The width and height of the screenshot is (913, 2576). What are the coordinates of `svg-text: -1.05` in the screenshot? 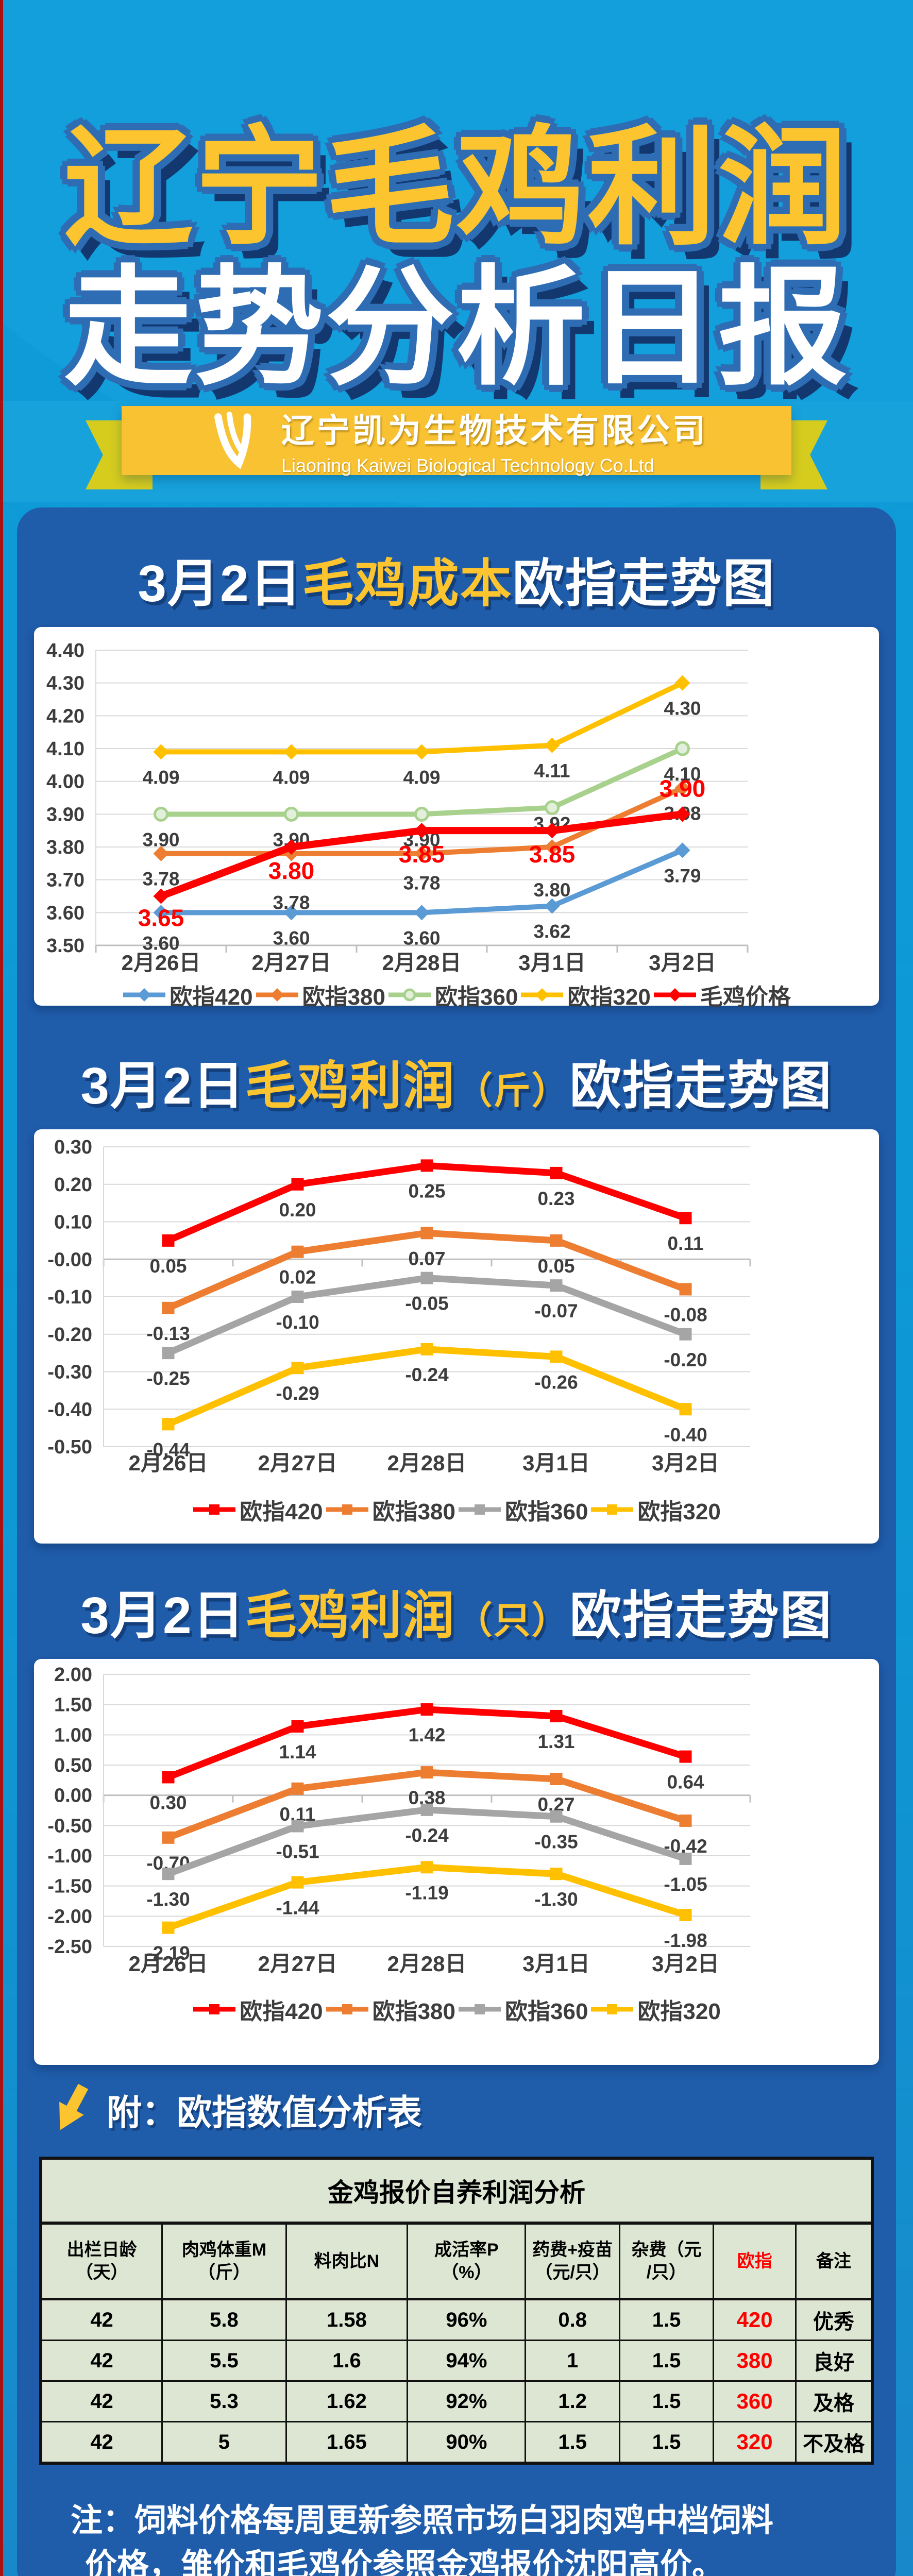 It's located at (686, 1884).